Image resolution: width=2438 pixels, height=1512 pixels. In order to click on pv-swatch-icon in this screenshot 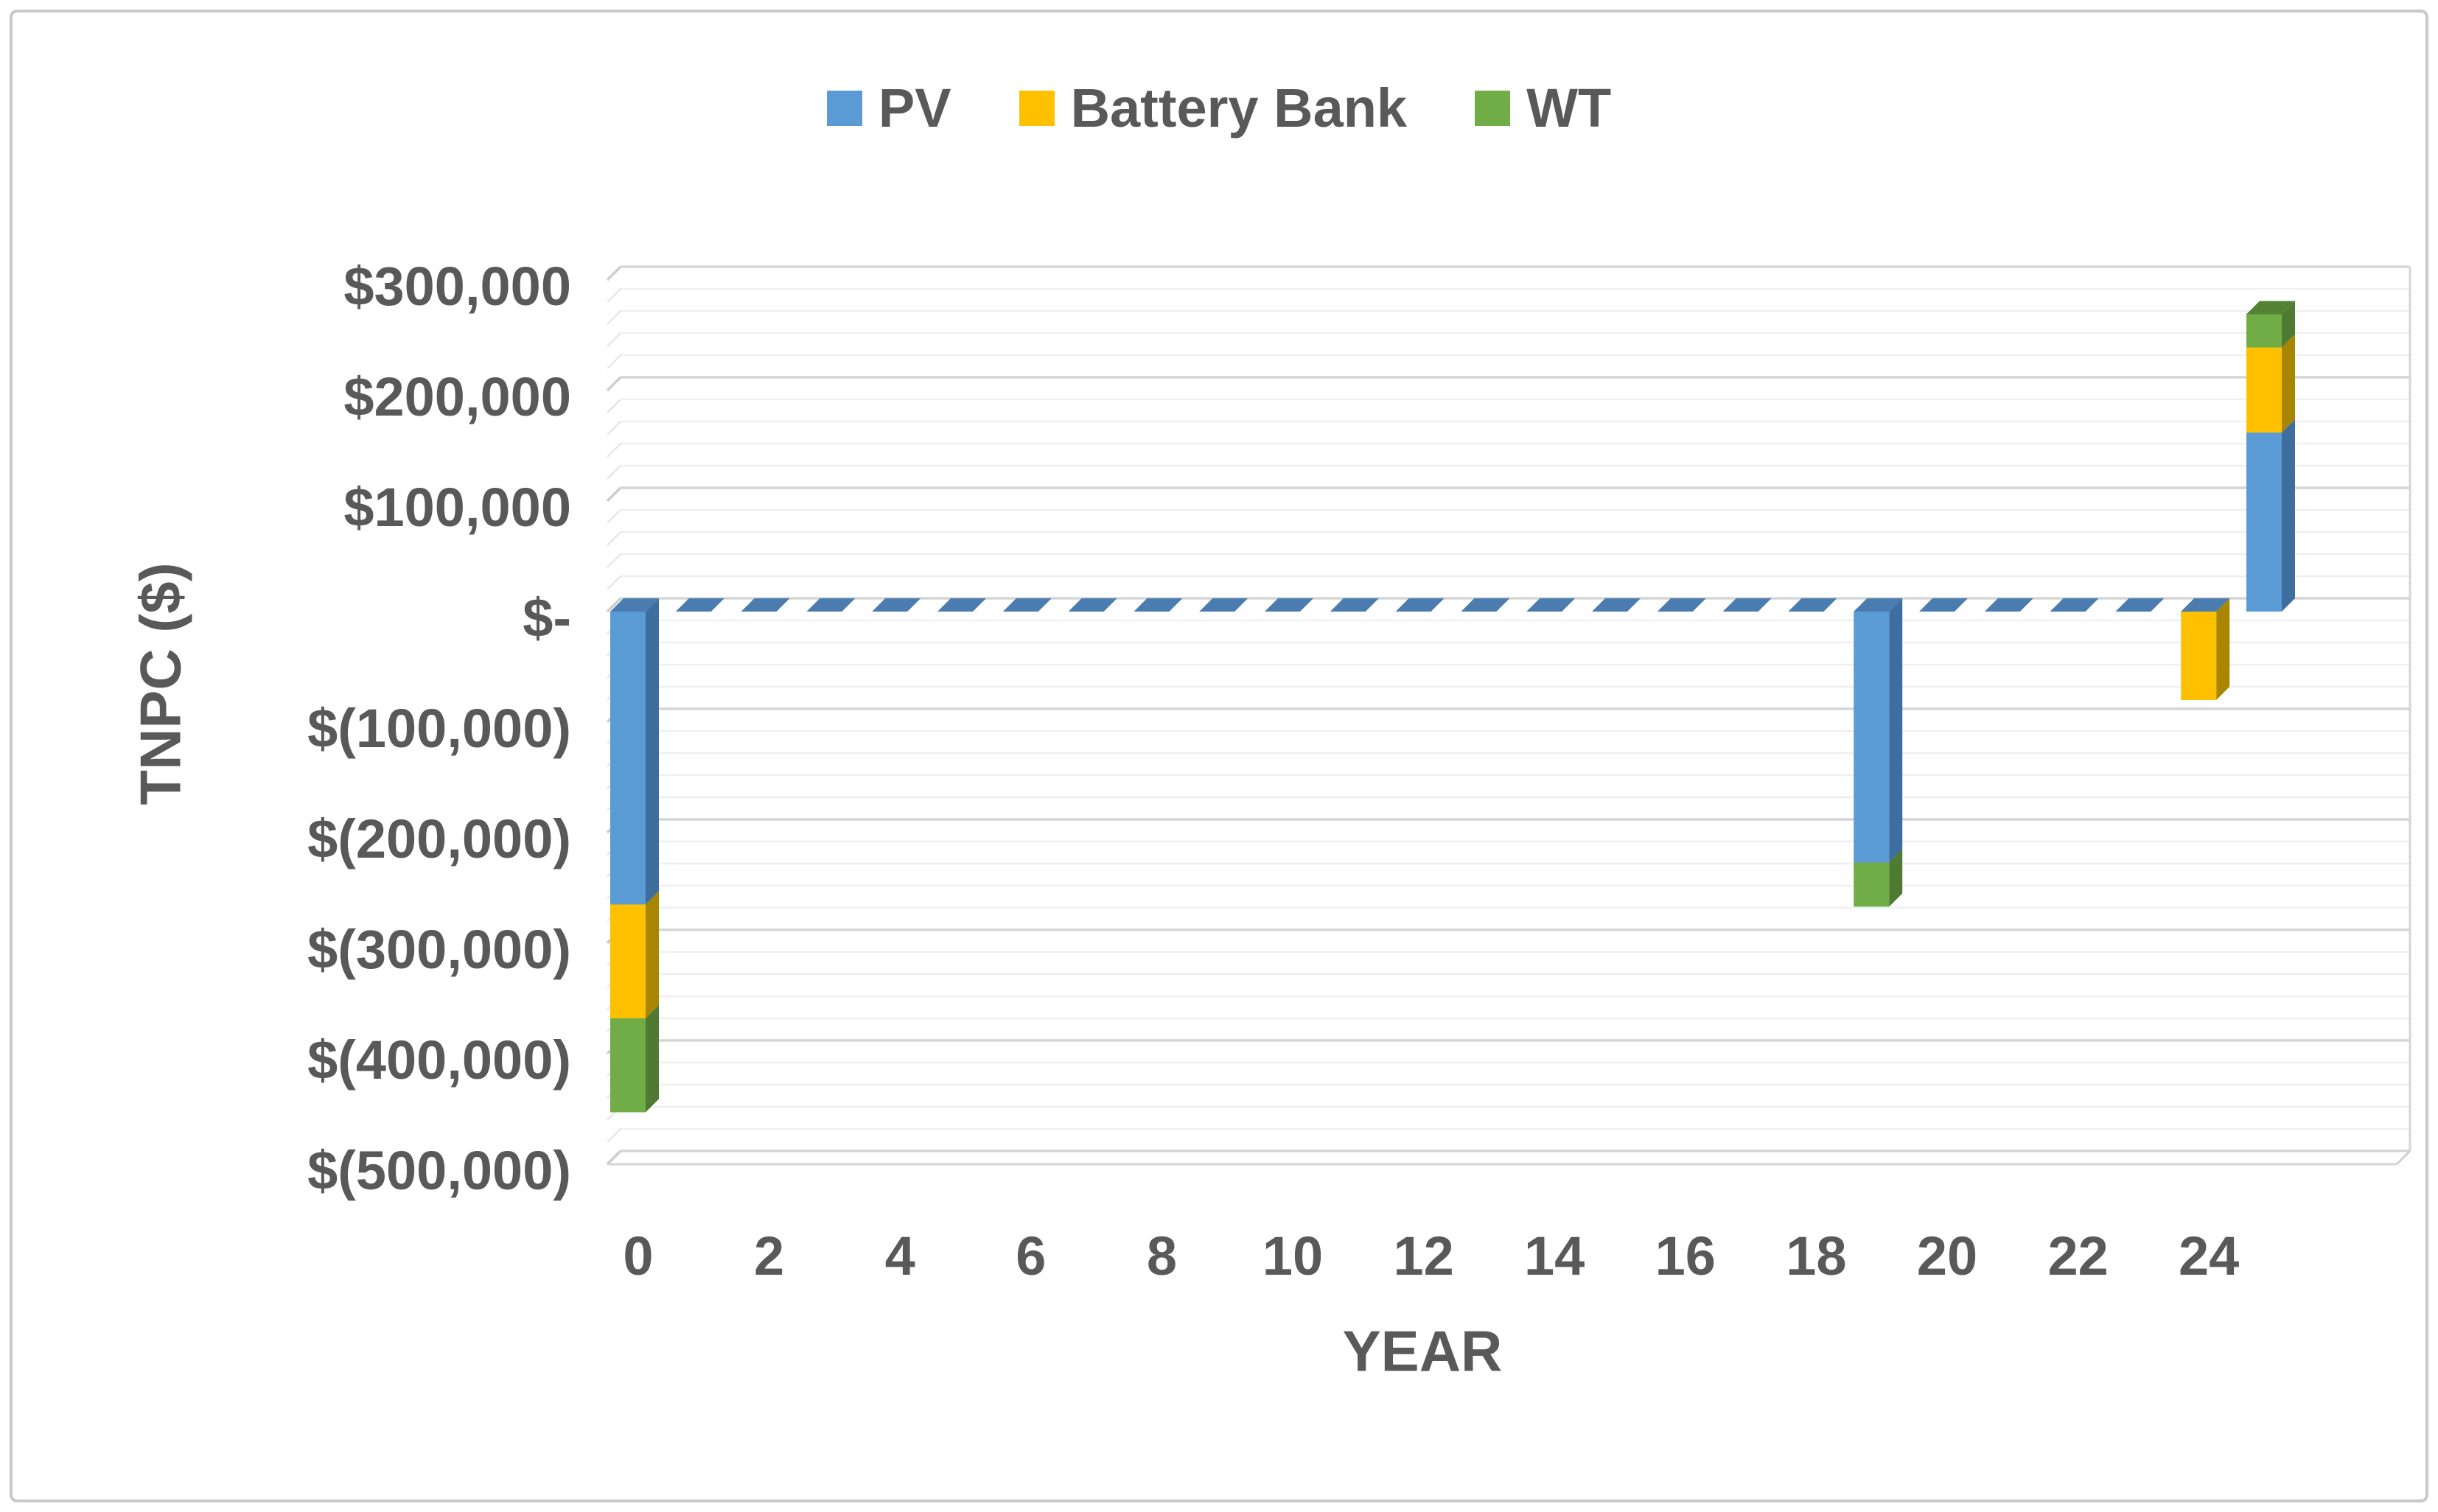, I will do `click(844, 108)`.